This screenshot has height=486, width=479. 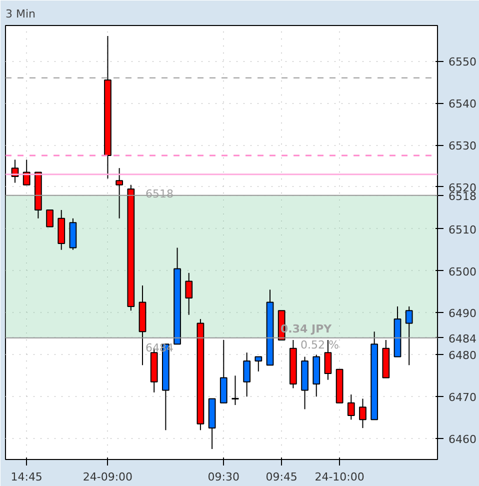 I want to click on x-tick-label: 09:30, so click(x=224, y=477).